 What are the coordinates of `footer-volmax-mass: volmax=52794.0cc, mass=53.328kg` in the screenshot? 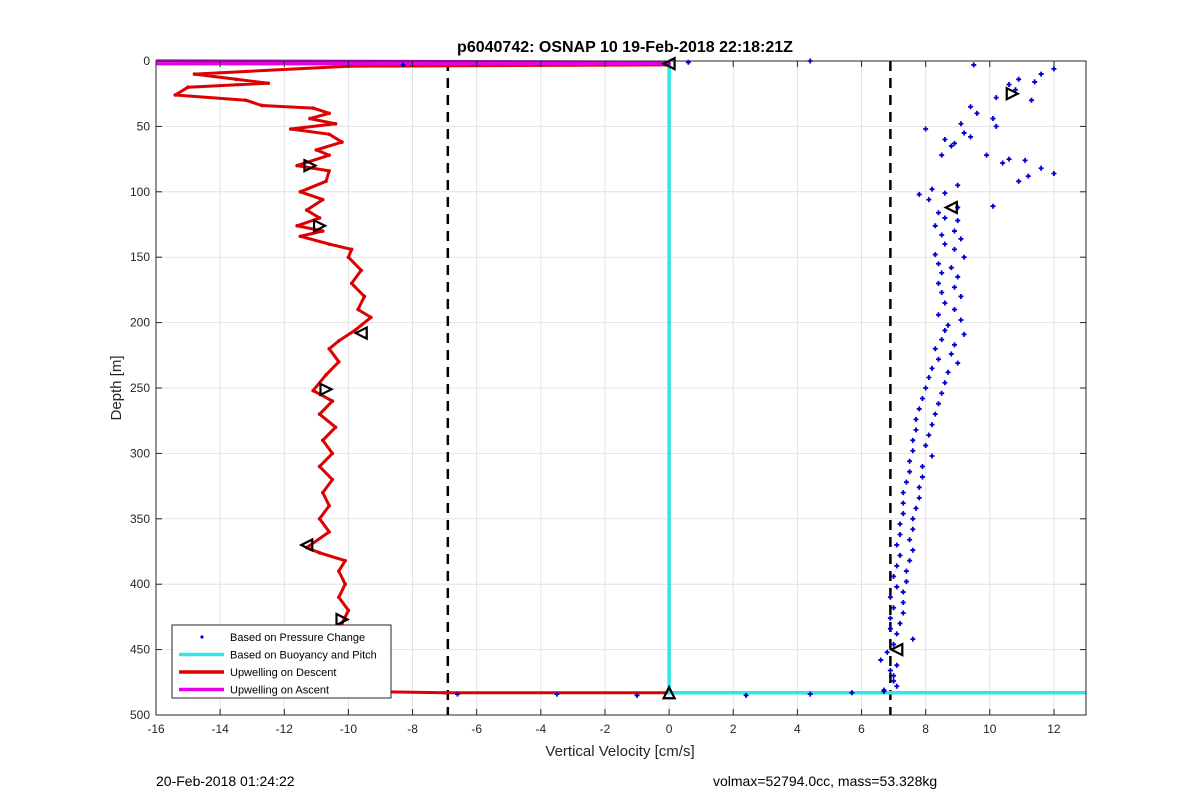 It's located at (825, 781).